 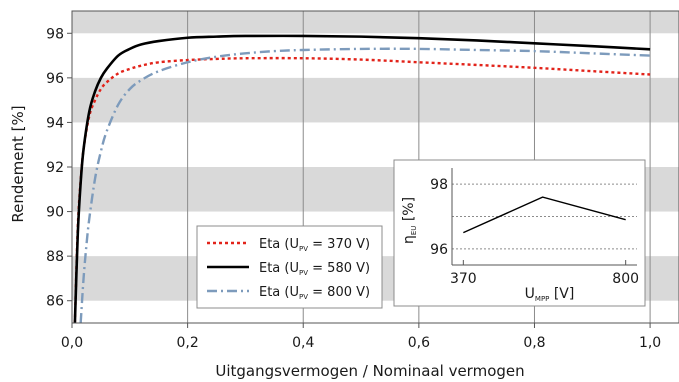 I want to click on y-tick-label: 98, so click(x=55, y=34).